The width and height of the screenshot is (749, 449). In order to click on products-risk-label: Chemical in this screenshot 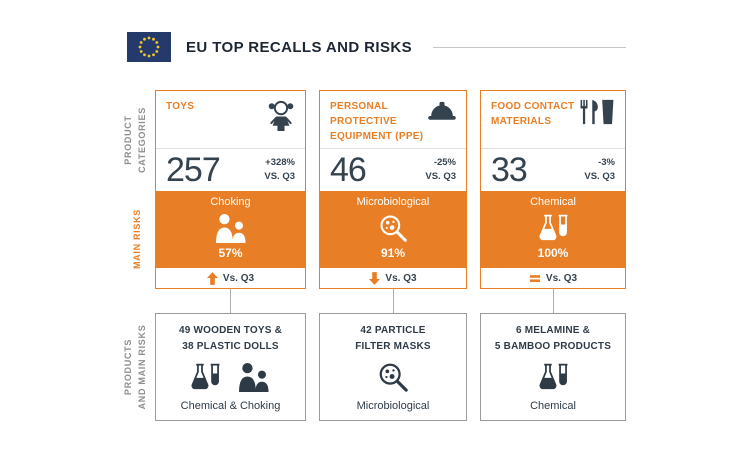, I will do `click(553, 406)`.